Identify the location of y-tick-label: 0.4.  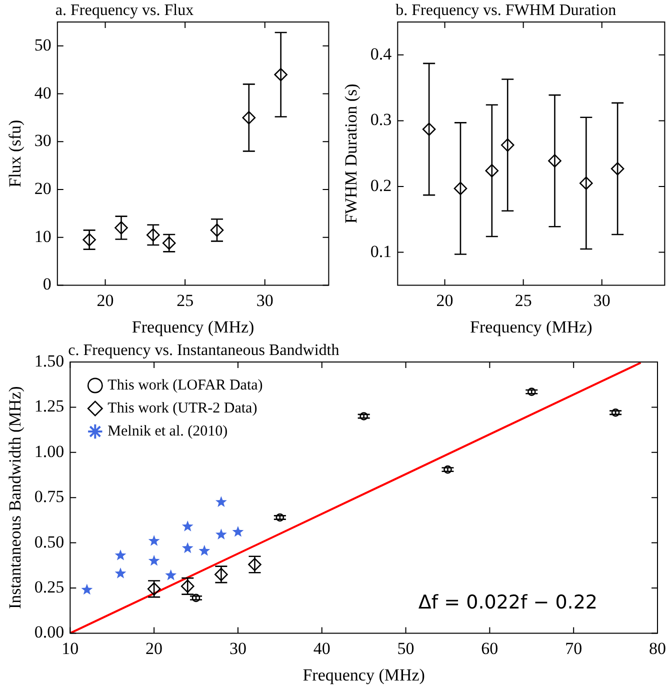
(381, 54).